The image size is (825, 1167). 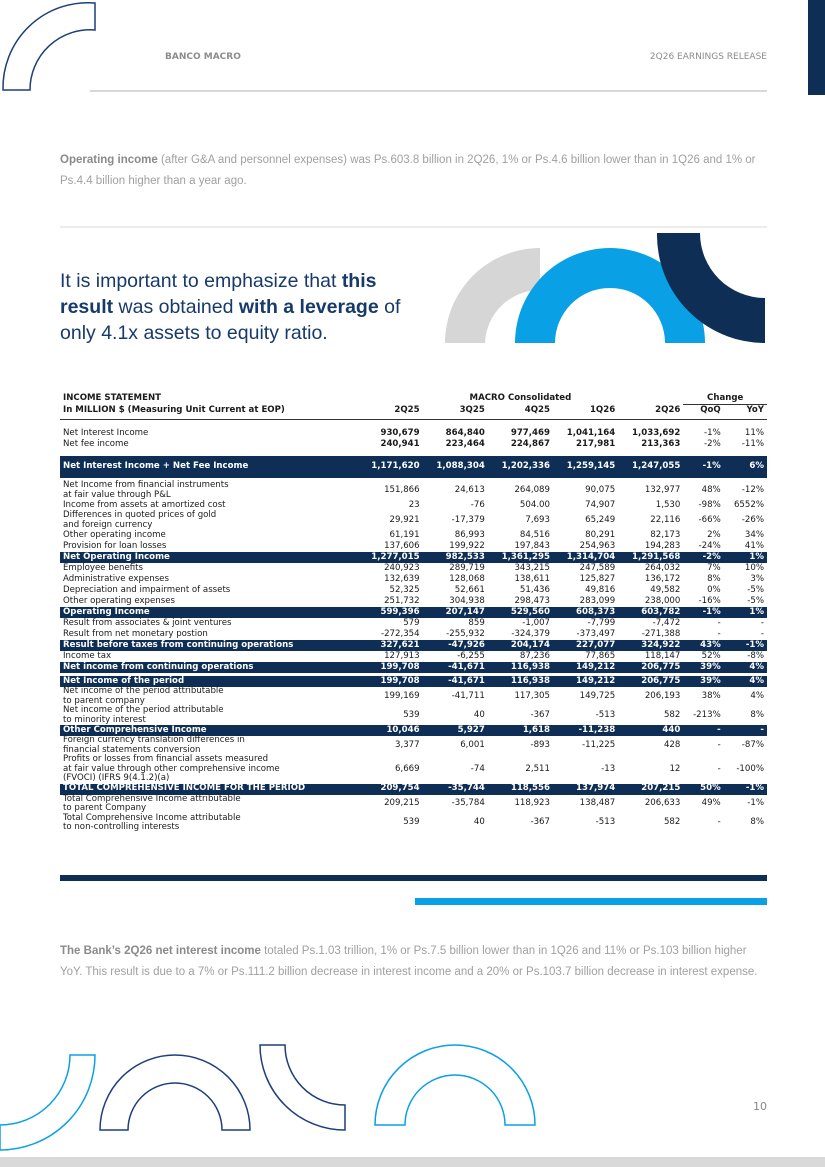 What do you see at coordinates (469, 489) in the screenshot?
I see `cell-value: 24,613` at bounding box center [469, 489].